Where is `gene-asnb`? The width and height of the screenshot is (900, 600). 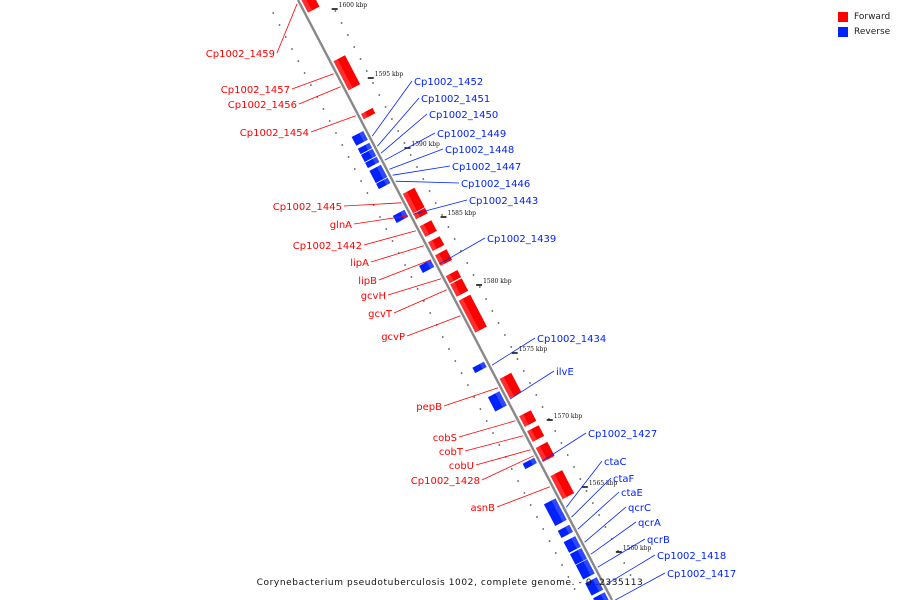 gene-asnb is located at coordinates (562, 485).